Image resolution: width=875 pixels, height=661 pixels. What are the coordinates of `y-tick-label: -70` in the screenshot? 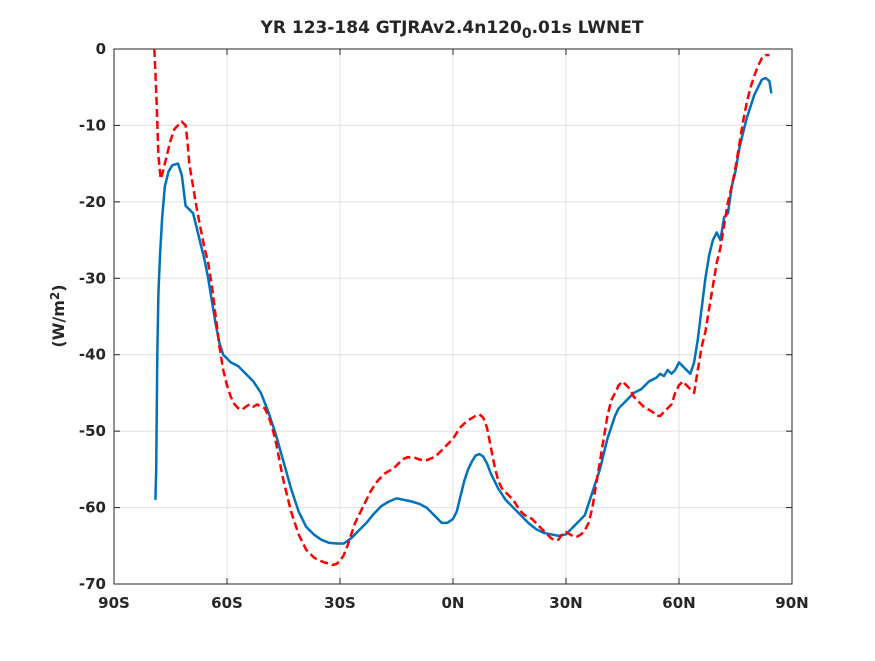 It's located at (92, 584).